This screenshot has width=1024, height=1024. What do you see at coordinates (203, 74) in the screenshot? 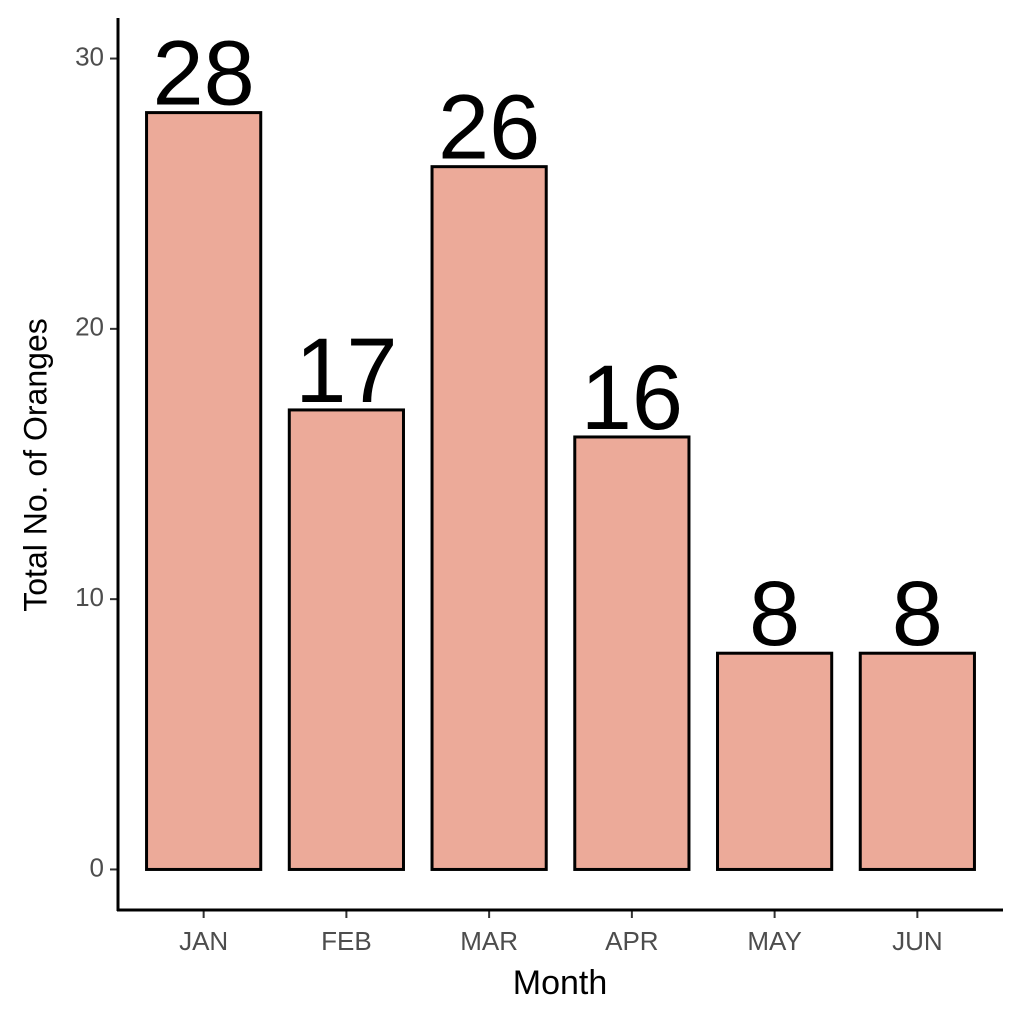
I see `value-label: 28` at bounding box center [203, 74].